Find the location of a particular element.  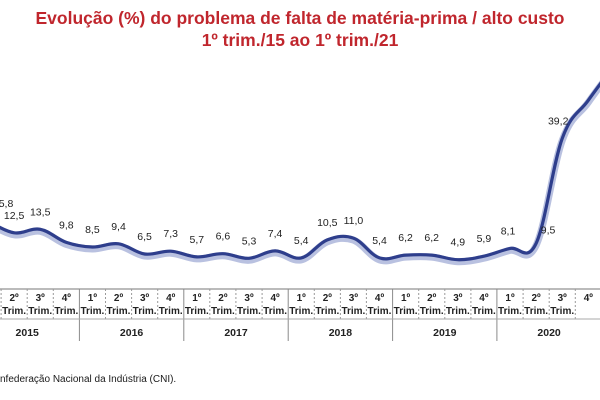

data-label: 5,7 is located at coordinates (196, 240).